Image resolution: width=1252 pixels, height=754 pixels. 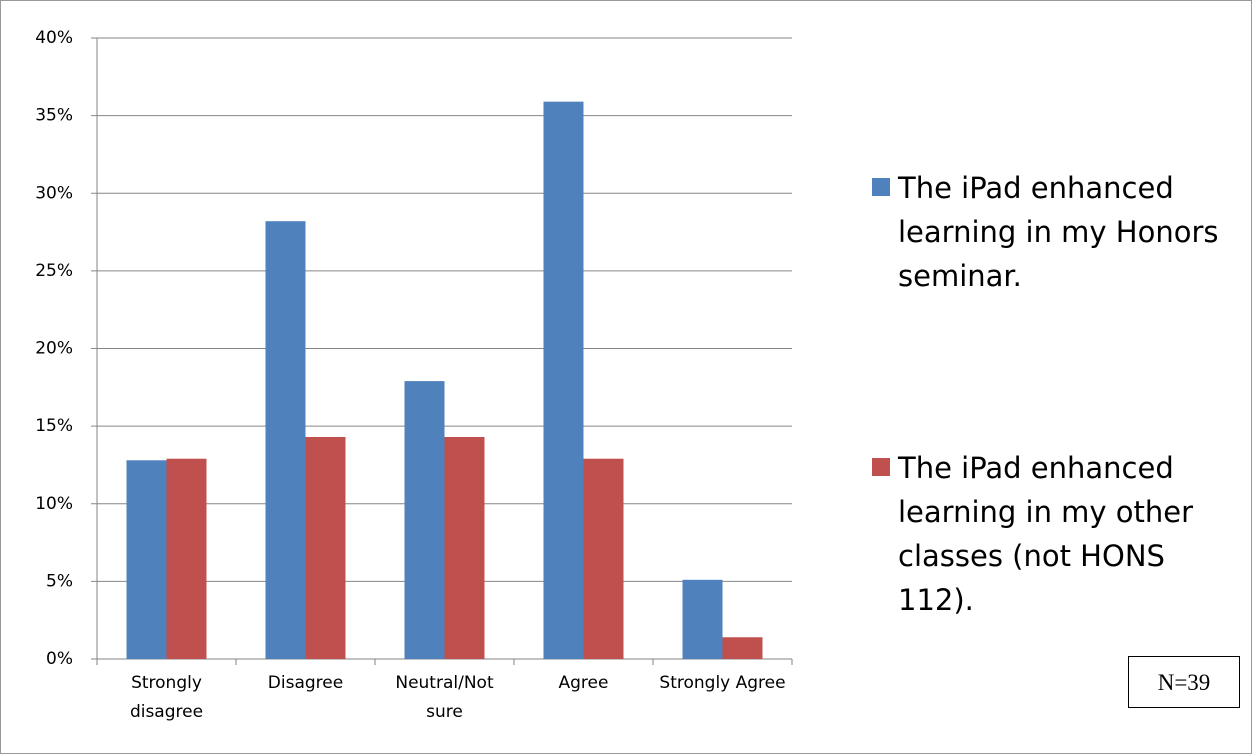 I want to click on y-tick-label: 15%, so click(x=54, y=426).